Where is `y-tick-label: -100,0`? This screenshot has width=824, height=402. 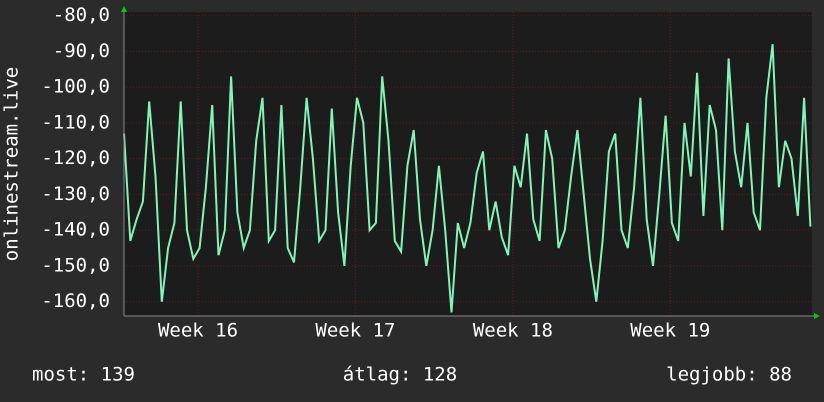
y-tick-label: -100,0 is located at coordinates (75, 87).